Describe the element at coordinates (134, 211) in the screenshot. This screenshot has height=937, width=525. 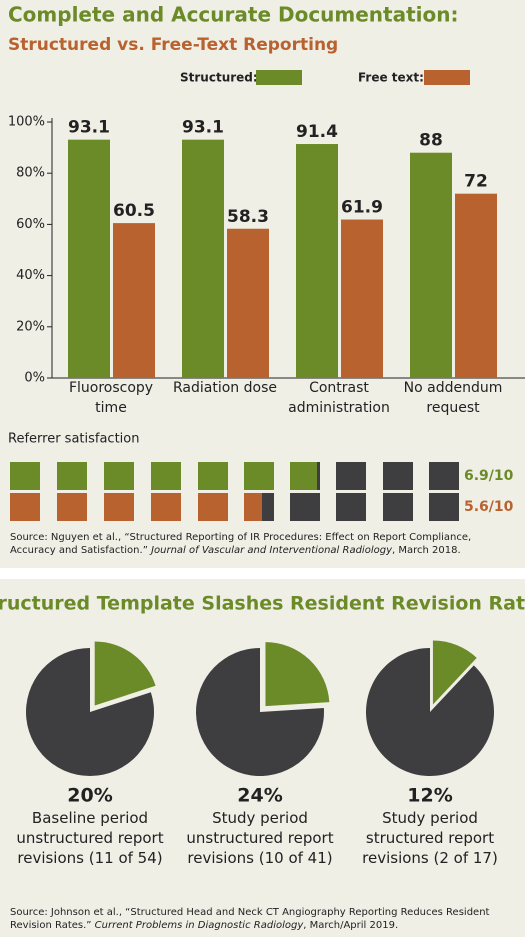
I see `bar-value-label: 60.5` at that location.